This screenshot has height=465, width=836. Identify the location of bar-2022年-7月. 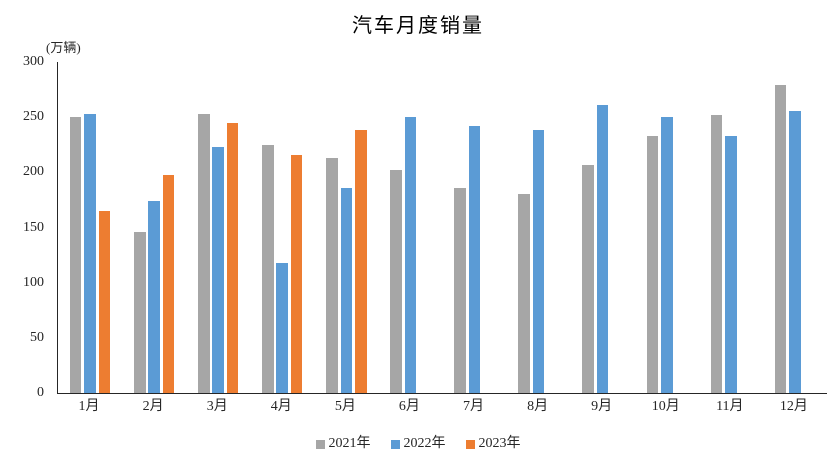
(474, 259).